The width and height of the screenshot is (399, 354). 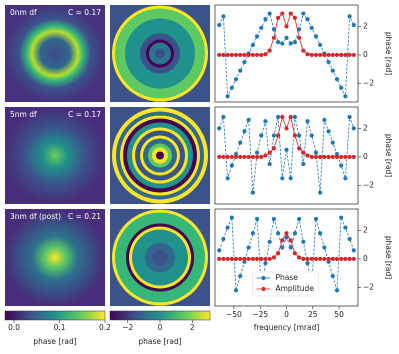 I want to click on y-tick-label: 2, so click(x=365, y=127).